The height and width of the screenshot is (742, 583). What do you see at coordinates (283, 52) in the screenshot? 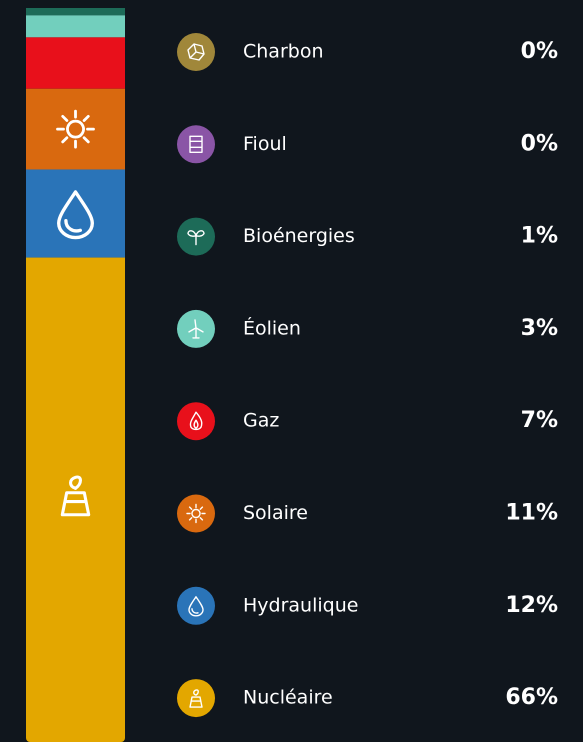
I see `legend-label: Charbon` at bounding box center [283, 52].